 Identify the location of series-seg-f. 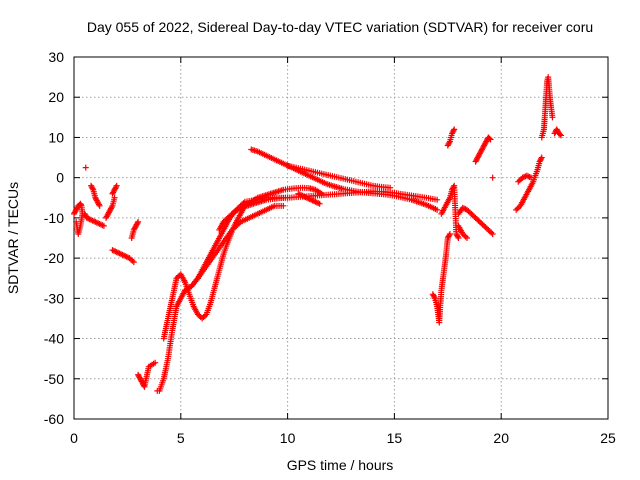
(114, 189).